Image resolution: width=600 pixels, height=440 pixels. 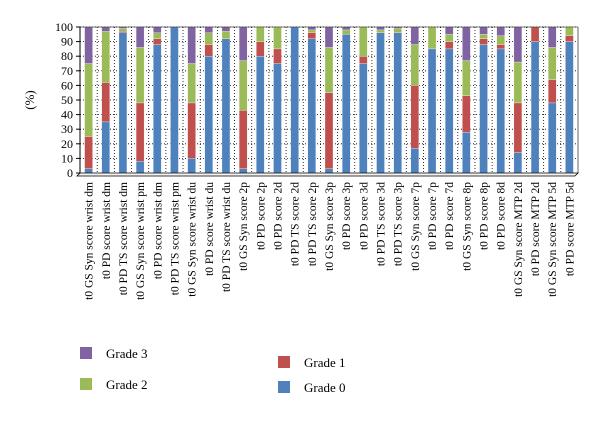 What do you see at coordinates (67, 71) in the screenshot?
I see `y-tick-label: 70` at bounding box center [67, 71].